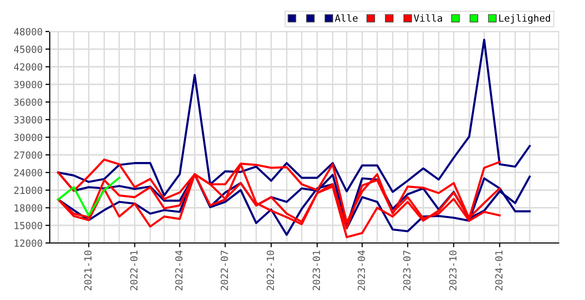 This screenshot has height=300, width=585. What do you see at coordinates (179, 270) in the screenshot?
I see `x-tick-label: 2022-04` at bounding box center [179, 270].